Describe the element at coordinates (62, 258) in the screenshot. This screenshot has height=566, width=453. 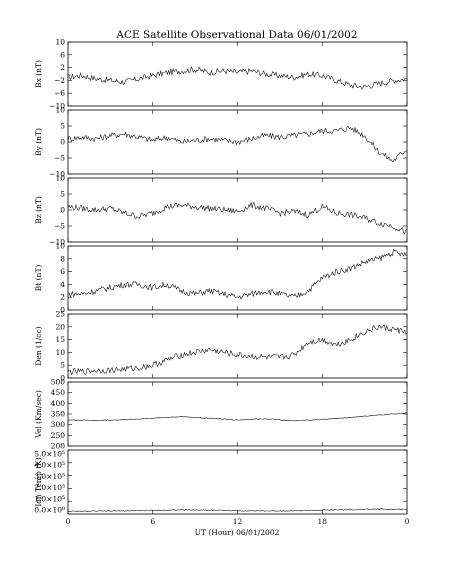
I see `y-tick-label: 8` at that location.